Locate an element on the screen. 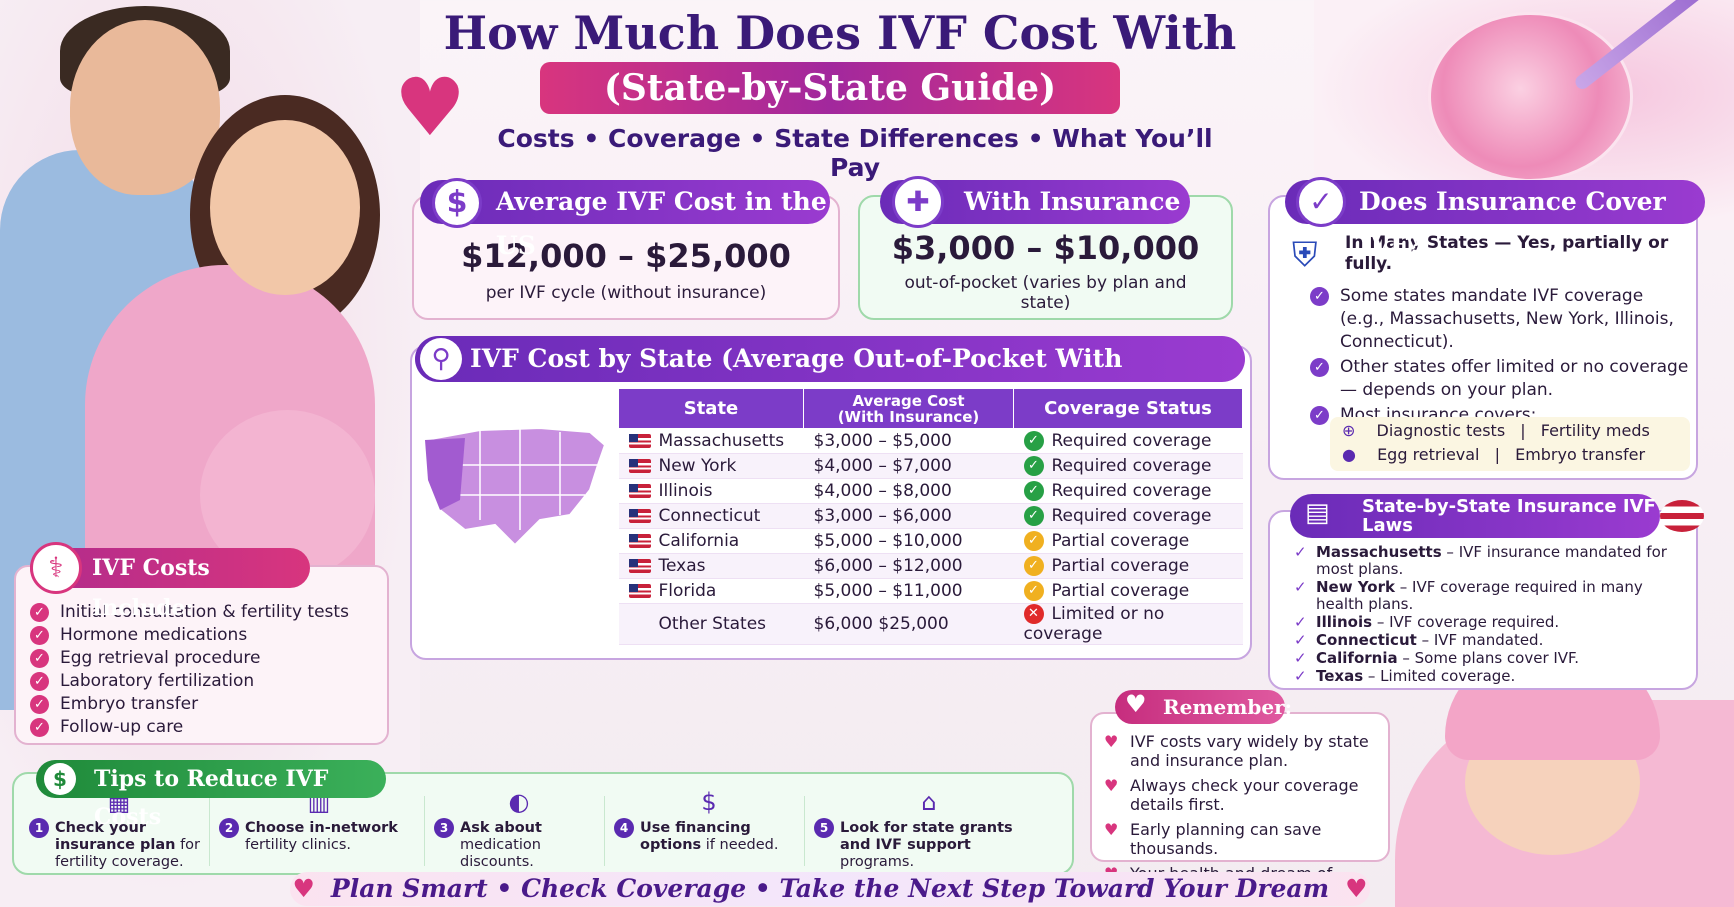 The image size is (1734, 907). tip-bold-text: Look for state grants and IVF support is located at coordinates (926, 836).